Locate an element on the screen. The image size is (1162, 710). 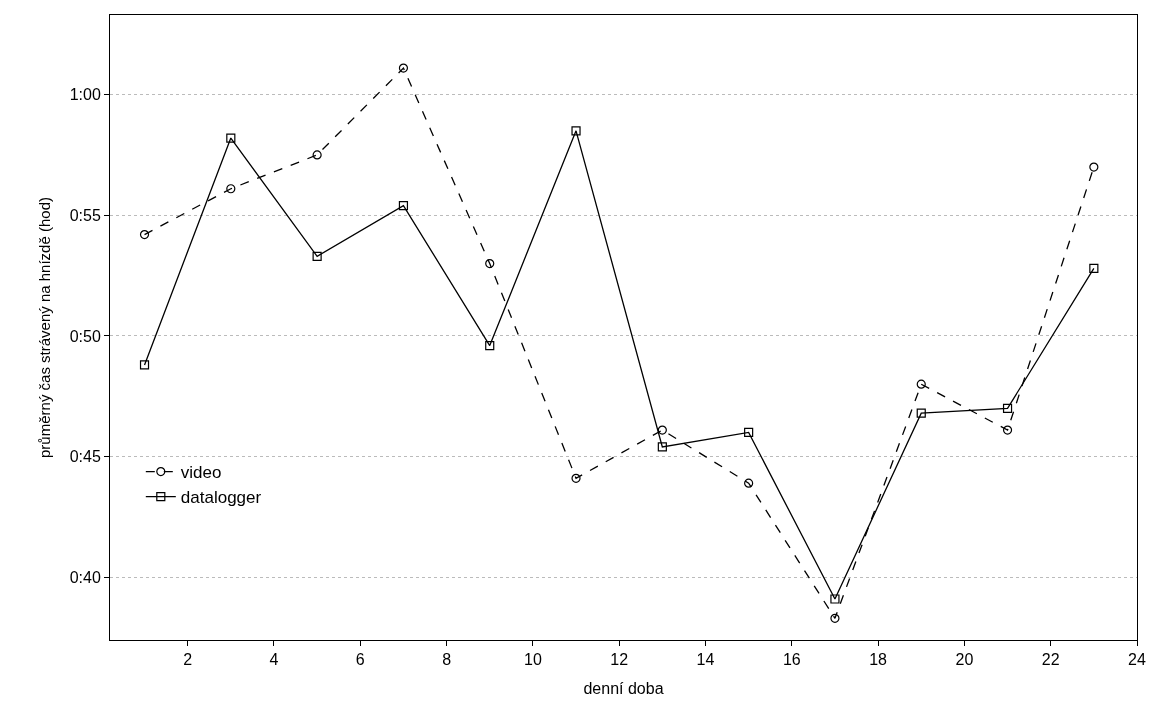
x-tick-label: 6 is located at coordinates (360, 660).